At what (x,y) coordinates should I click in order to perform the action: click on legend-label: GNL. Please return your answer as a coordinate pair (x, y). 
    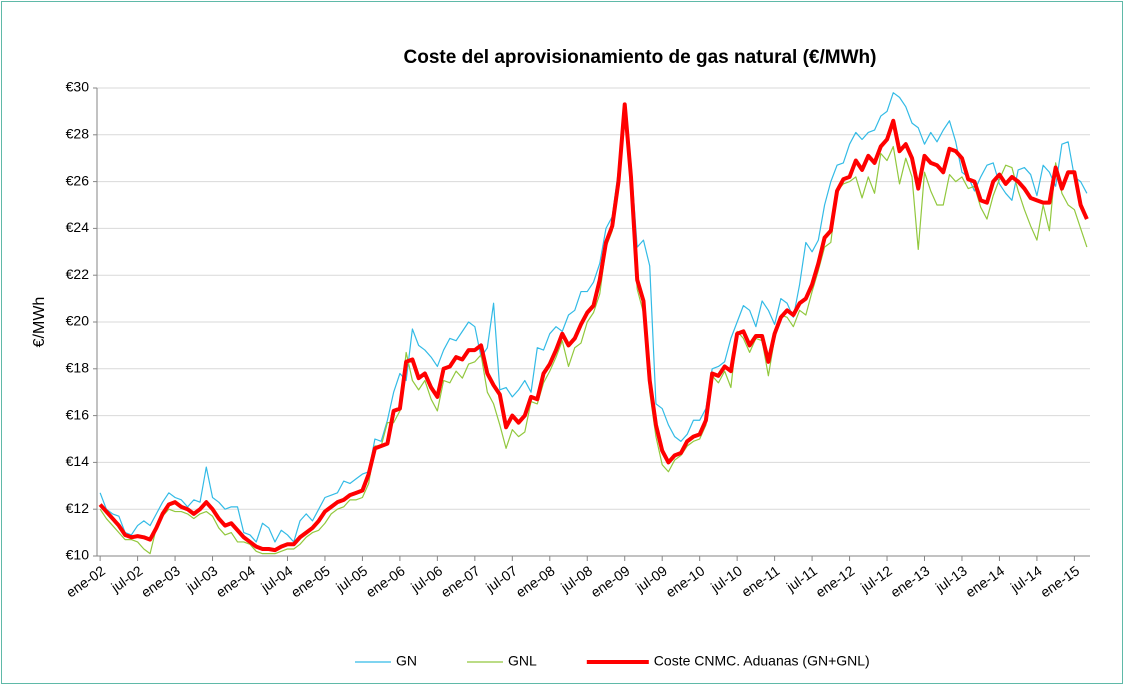
    Looking at the image, I should click on (522, 661).